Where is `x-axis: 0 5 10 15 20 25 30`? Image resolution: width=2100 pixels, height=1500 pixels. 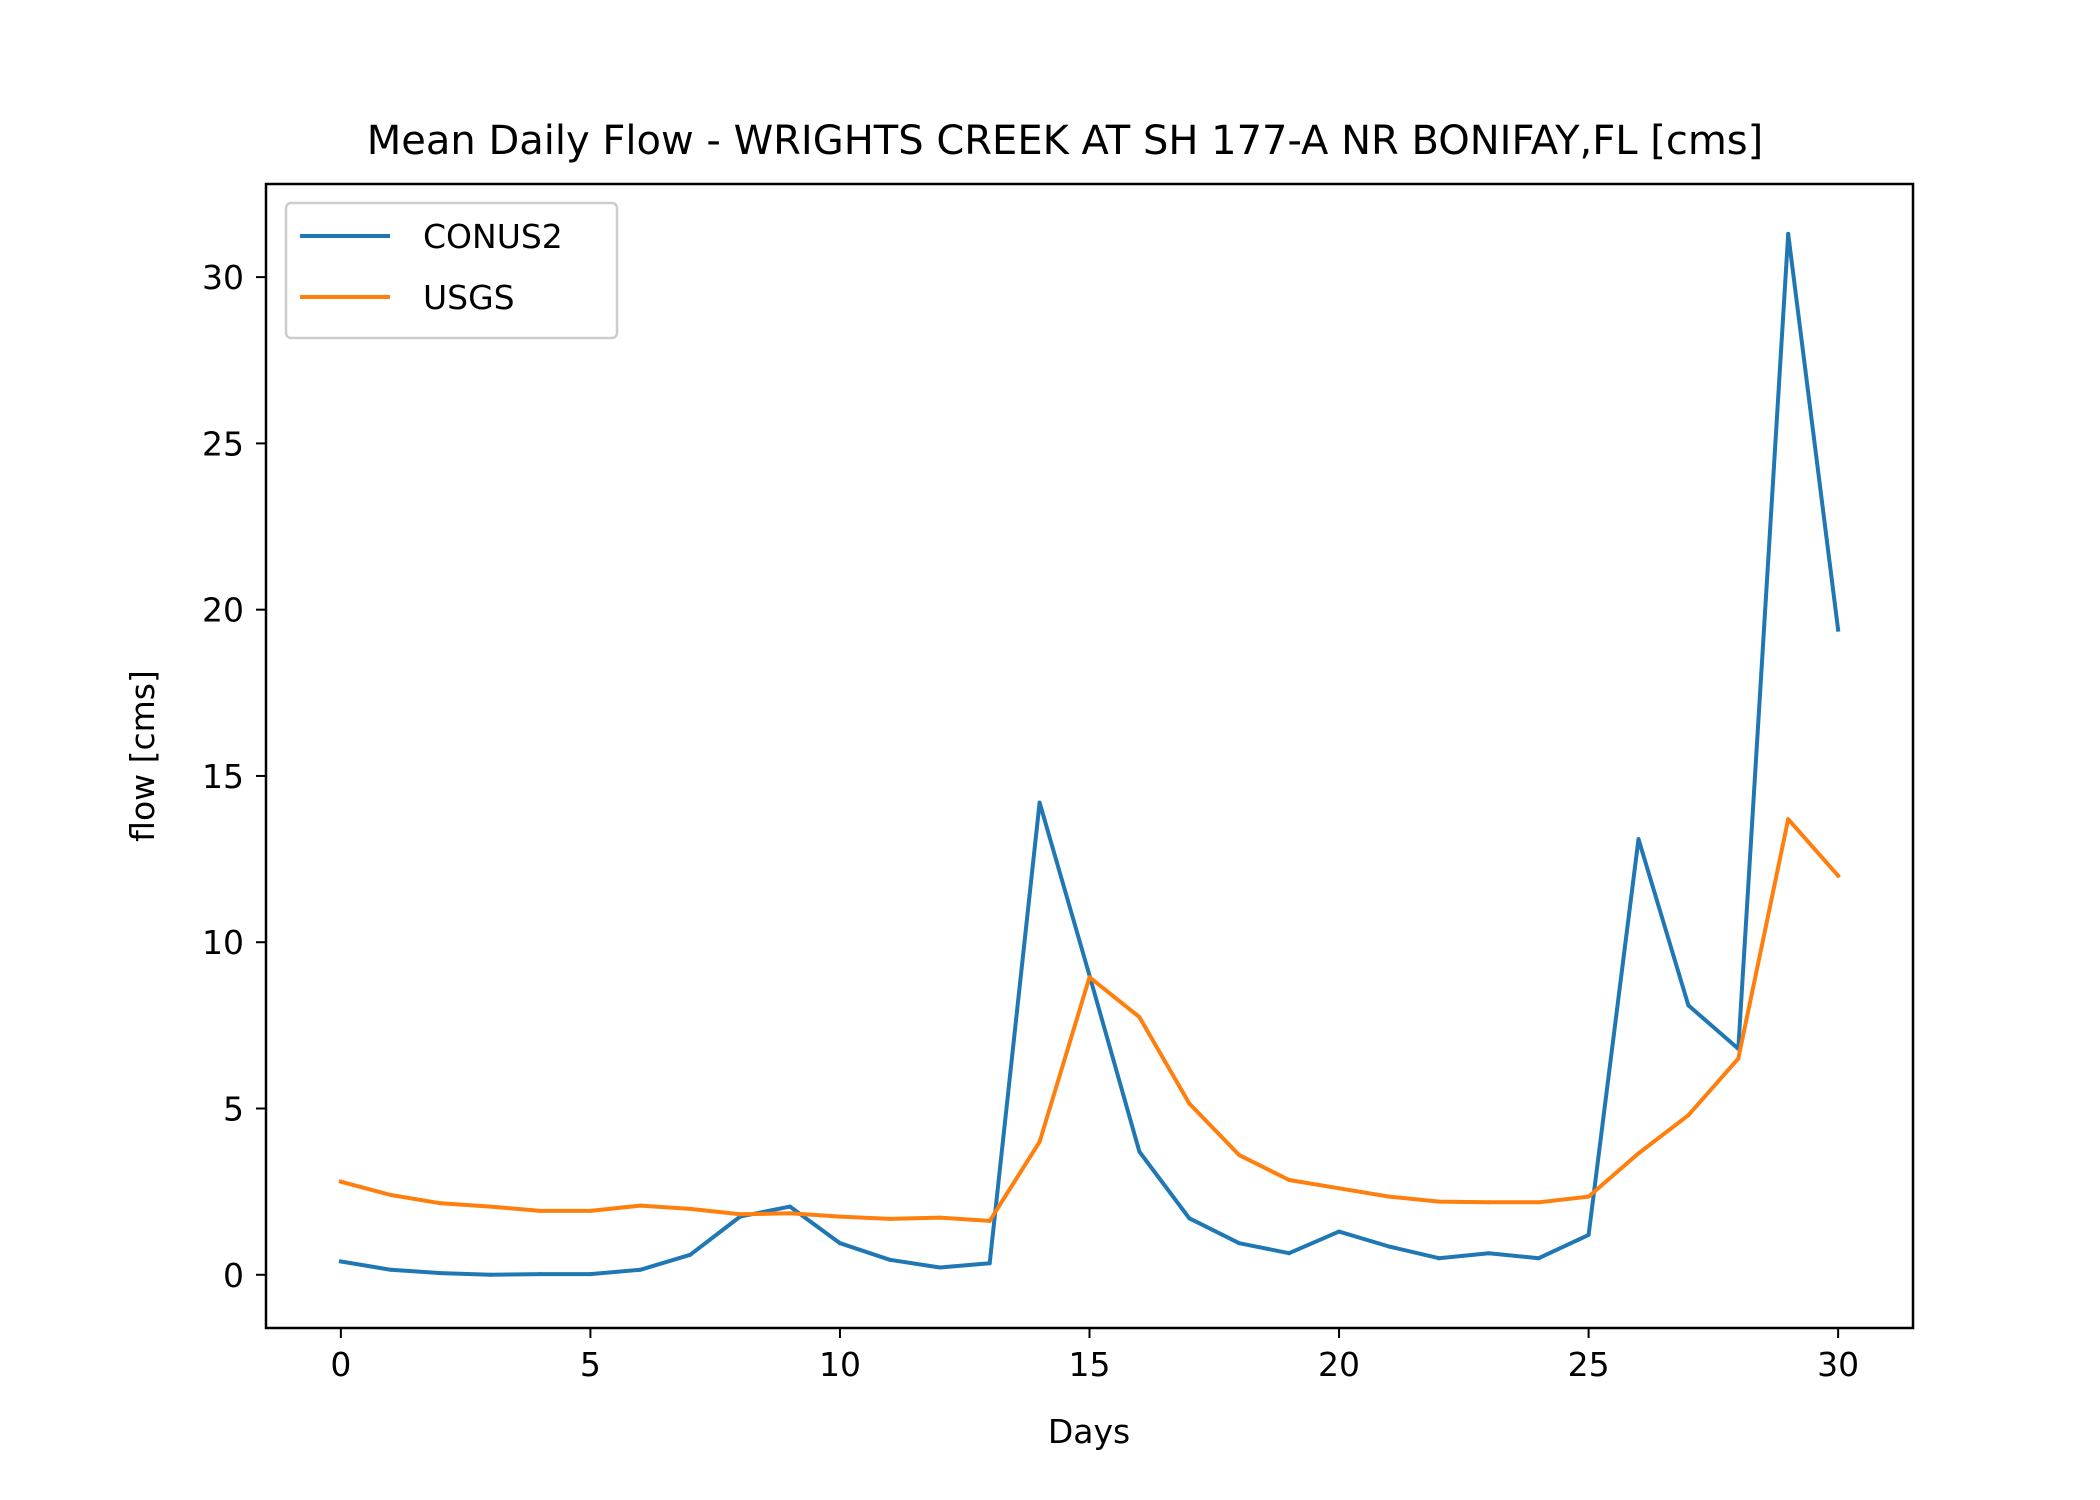 x-axis: 0 5 10 15 20 25 30 is located at coordinates (1094, 1356).